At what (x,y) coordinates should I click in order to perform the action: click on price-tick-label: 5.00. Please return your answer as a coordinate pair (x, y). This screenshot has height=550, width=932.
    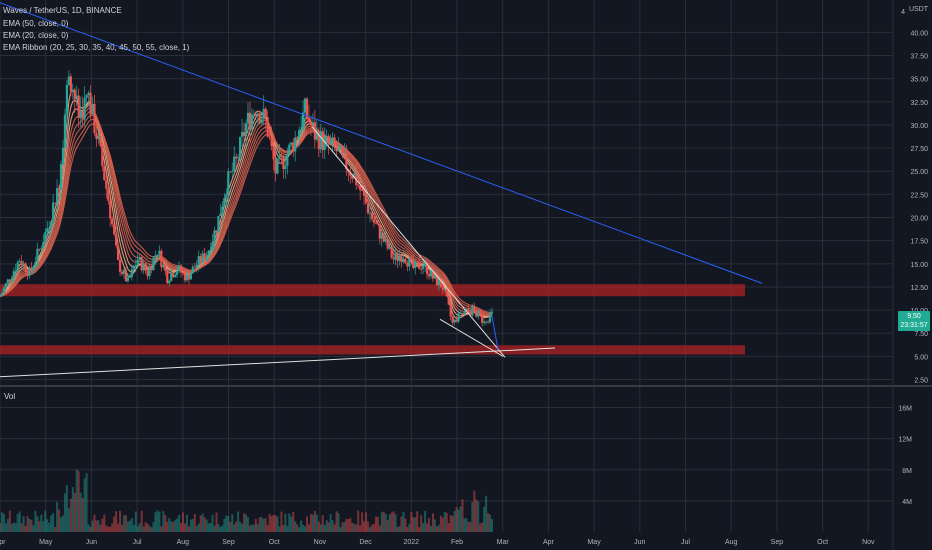
    Looking at the image, I should click on (921, 357).